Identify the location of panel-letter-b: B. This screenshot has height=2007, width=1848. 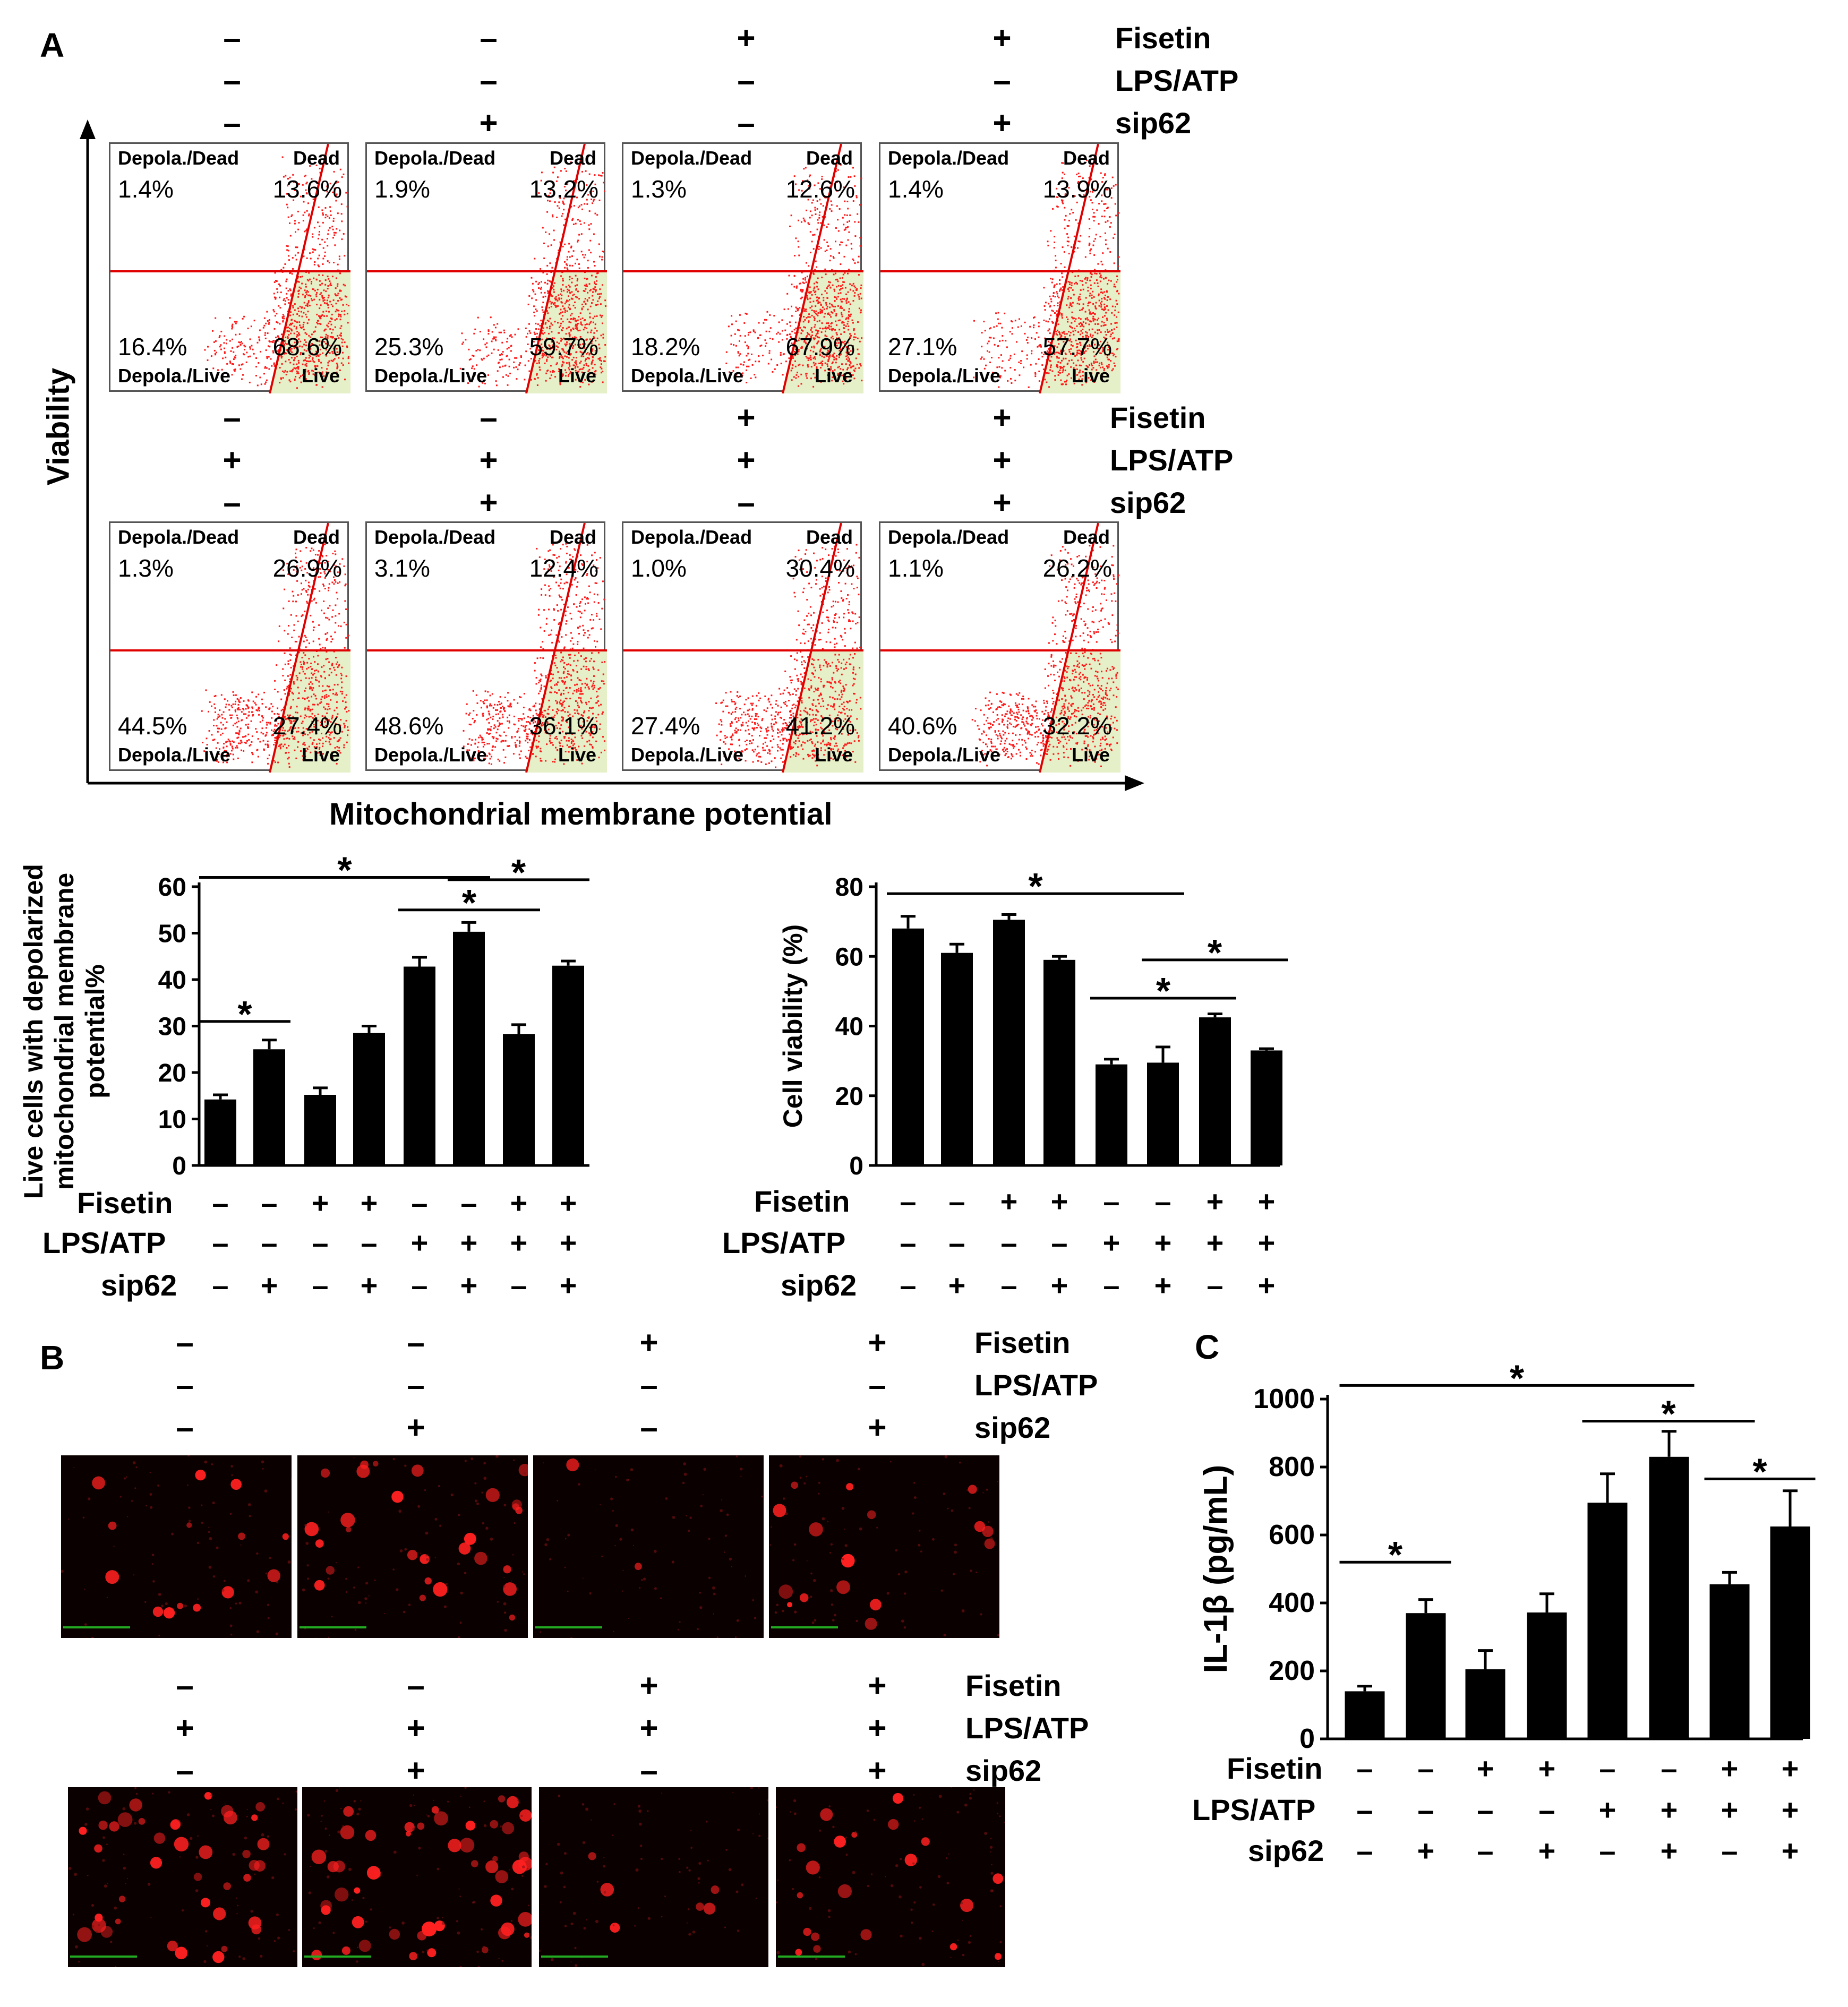
(52, 1358).